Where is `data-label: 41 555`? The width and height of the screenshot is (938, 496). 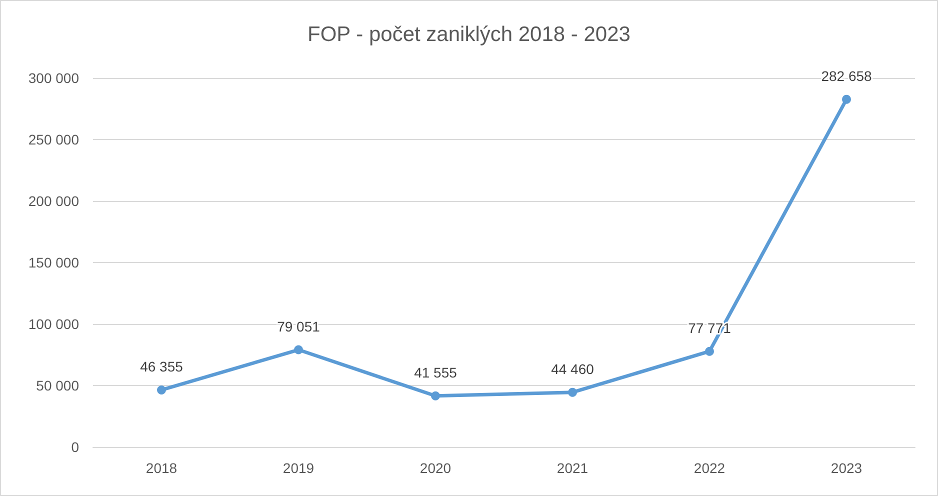
data-label: 41 555 is located at coordinates (436, 372).